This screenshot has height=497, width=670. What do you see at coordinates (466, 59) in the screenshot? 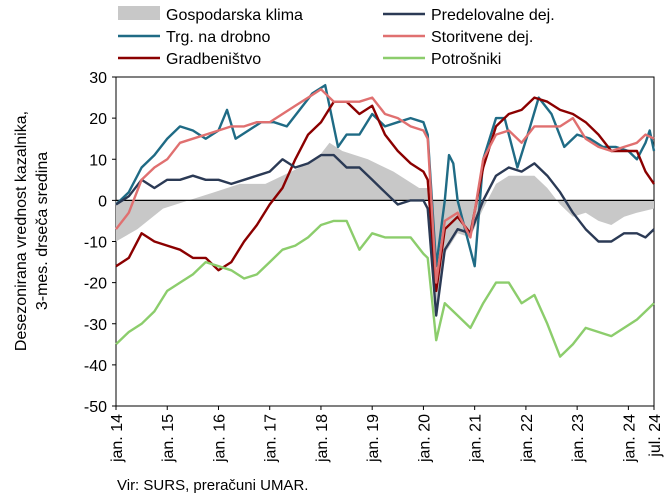
I see `legend-label: Potrošniki` at bounding box center [466, 59].